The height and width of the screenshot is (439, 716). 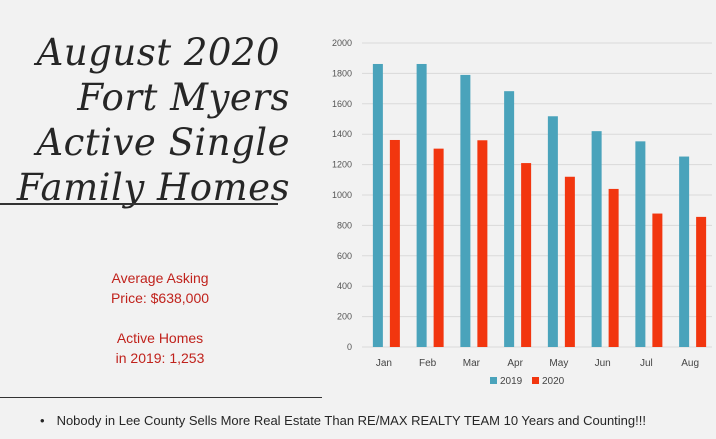 I want to click on bar-2020-feb, so click(x=438, y=247).